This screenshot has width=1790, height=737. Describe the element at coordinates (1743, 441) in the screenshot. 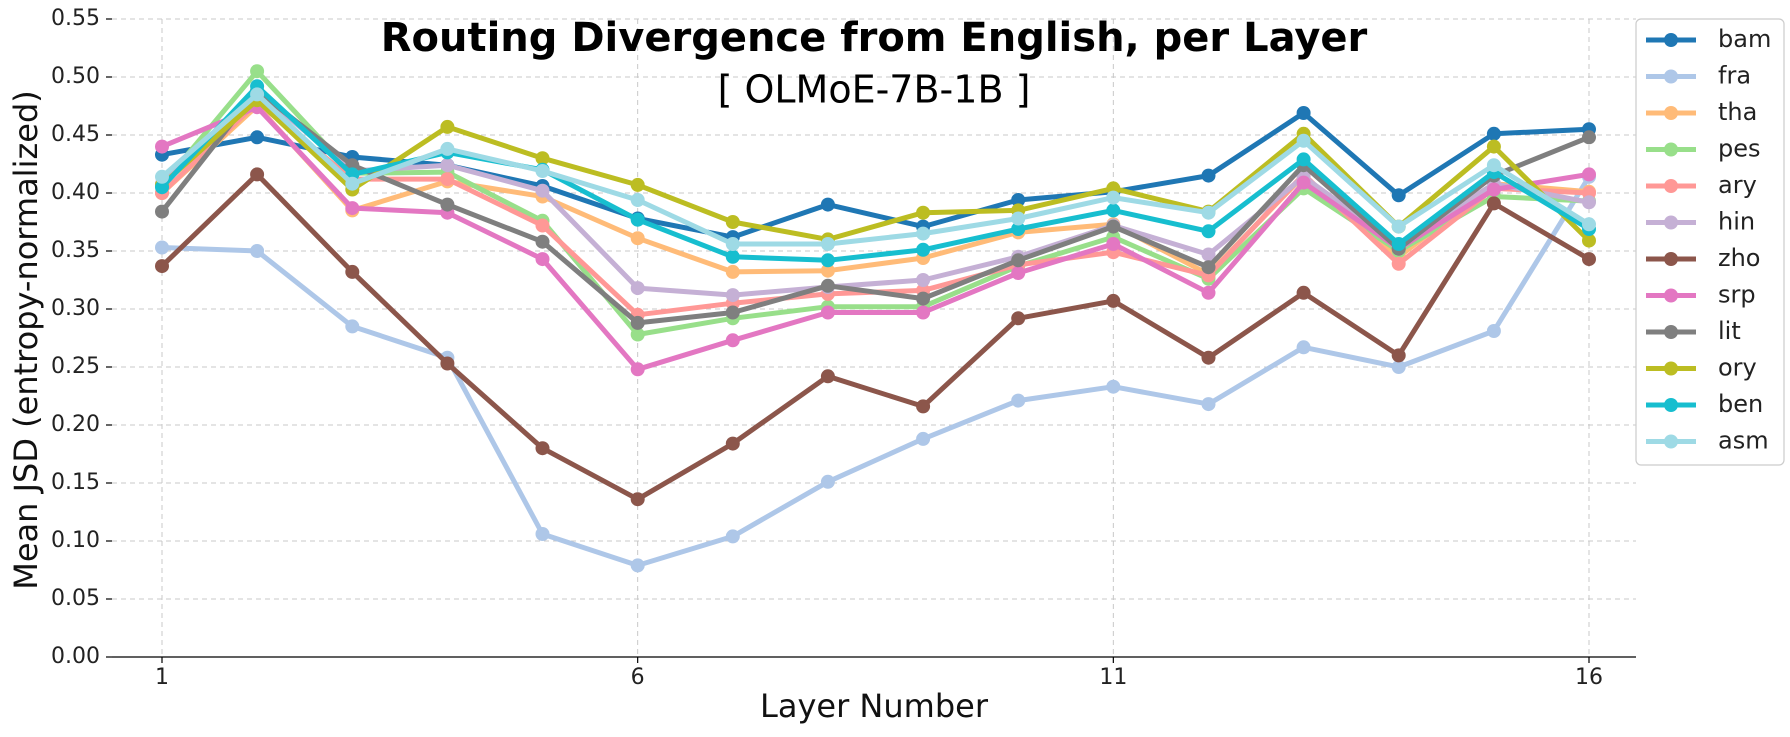

I see `legend-label: asm` at that location.